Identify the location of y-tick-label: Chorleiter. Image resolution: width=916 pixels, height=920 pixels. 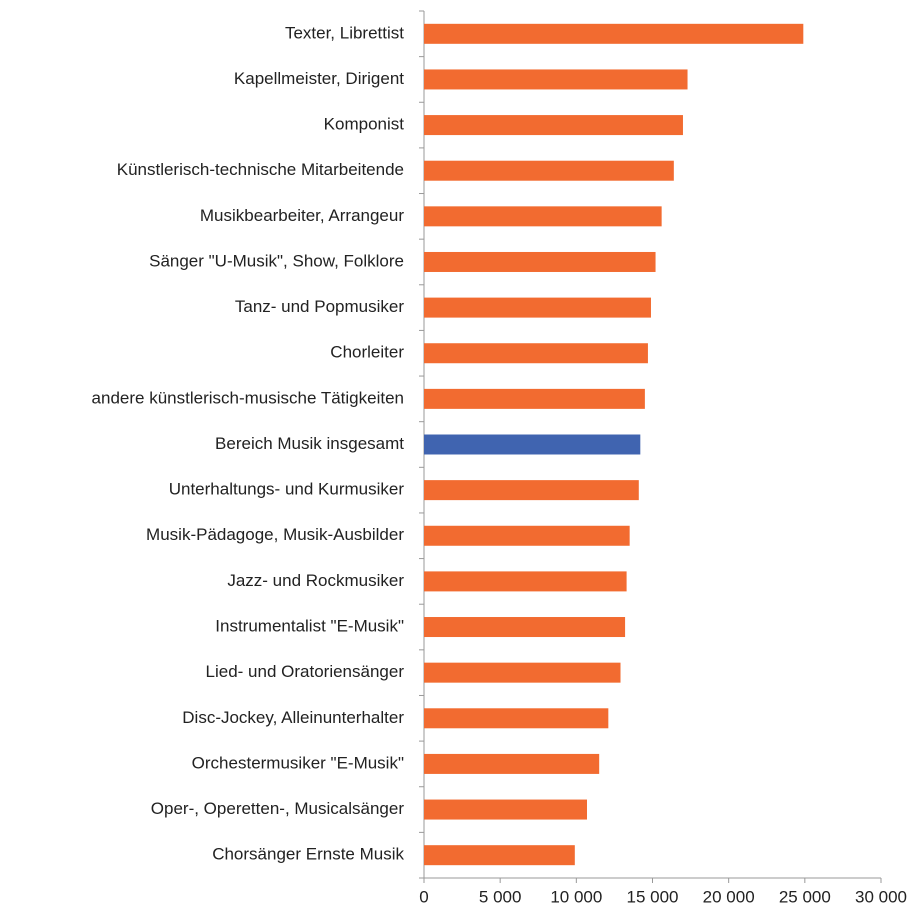
(367, 352).